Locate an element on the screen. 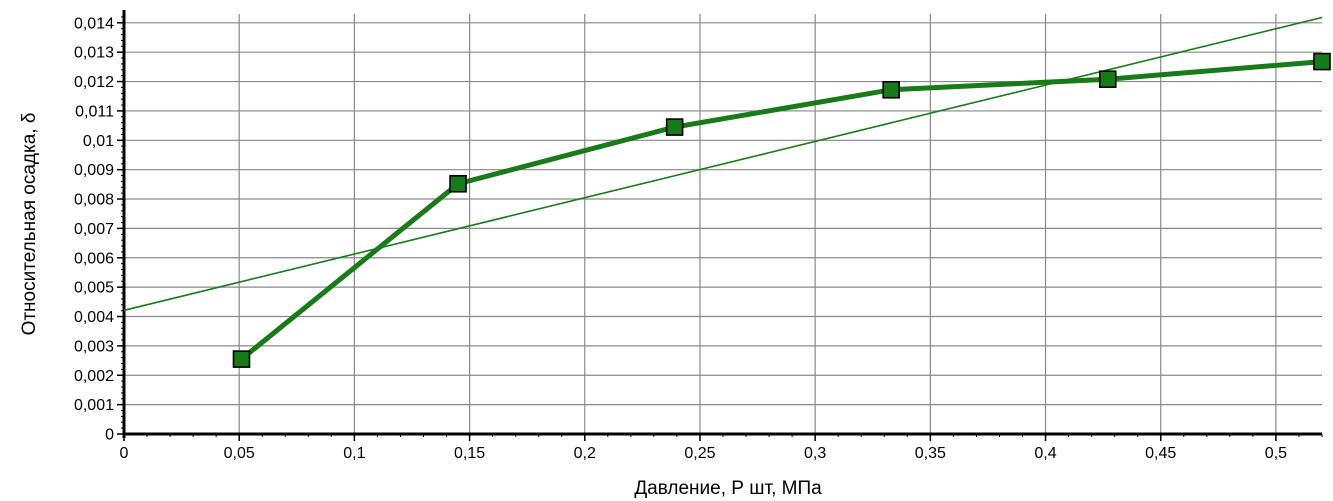  x-tick-label: 0,15 is located at coordinates (469, 453).